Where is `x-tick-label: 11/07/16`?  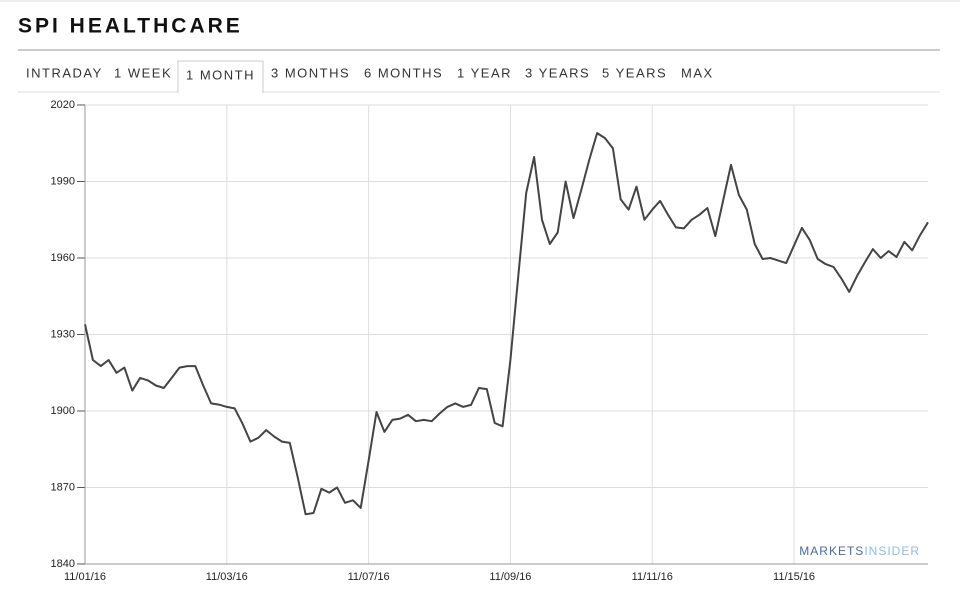 x-tick-label: 11/07/16 is located at coordinates (369, 577).